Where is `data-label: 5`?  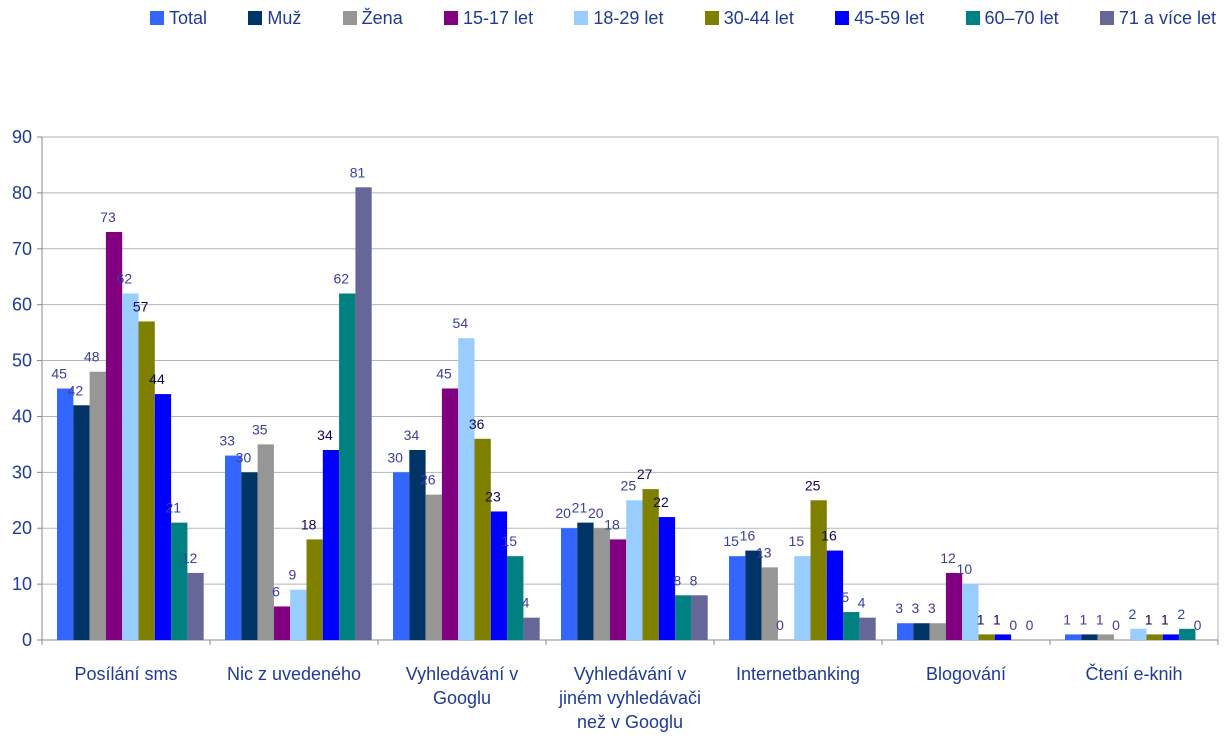 data-label: 5 is located at coordinates (845, 597).